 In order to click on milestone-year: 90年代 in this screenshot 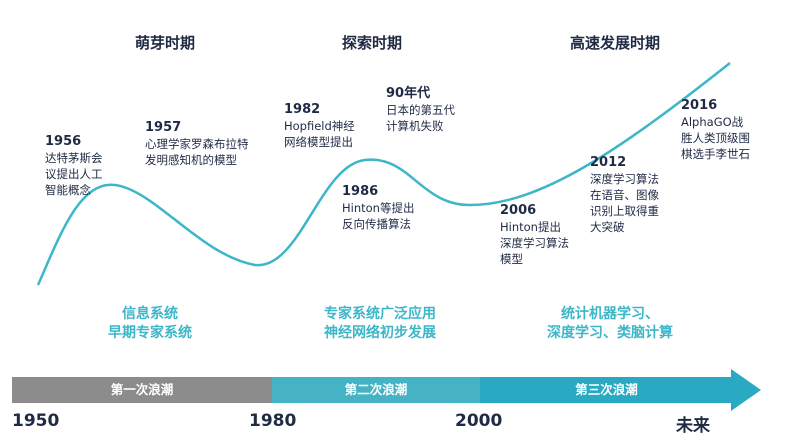, I will do `click(408, 93)`.